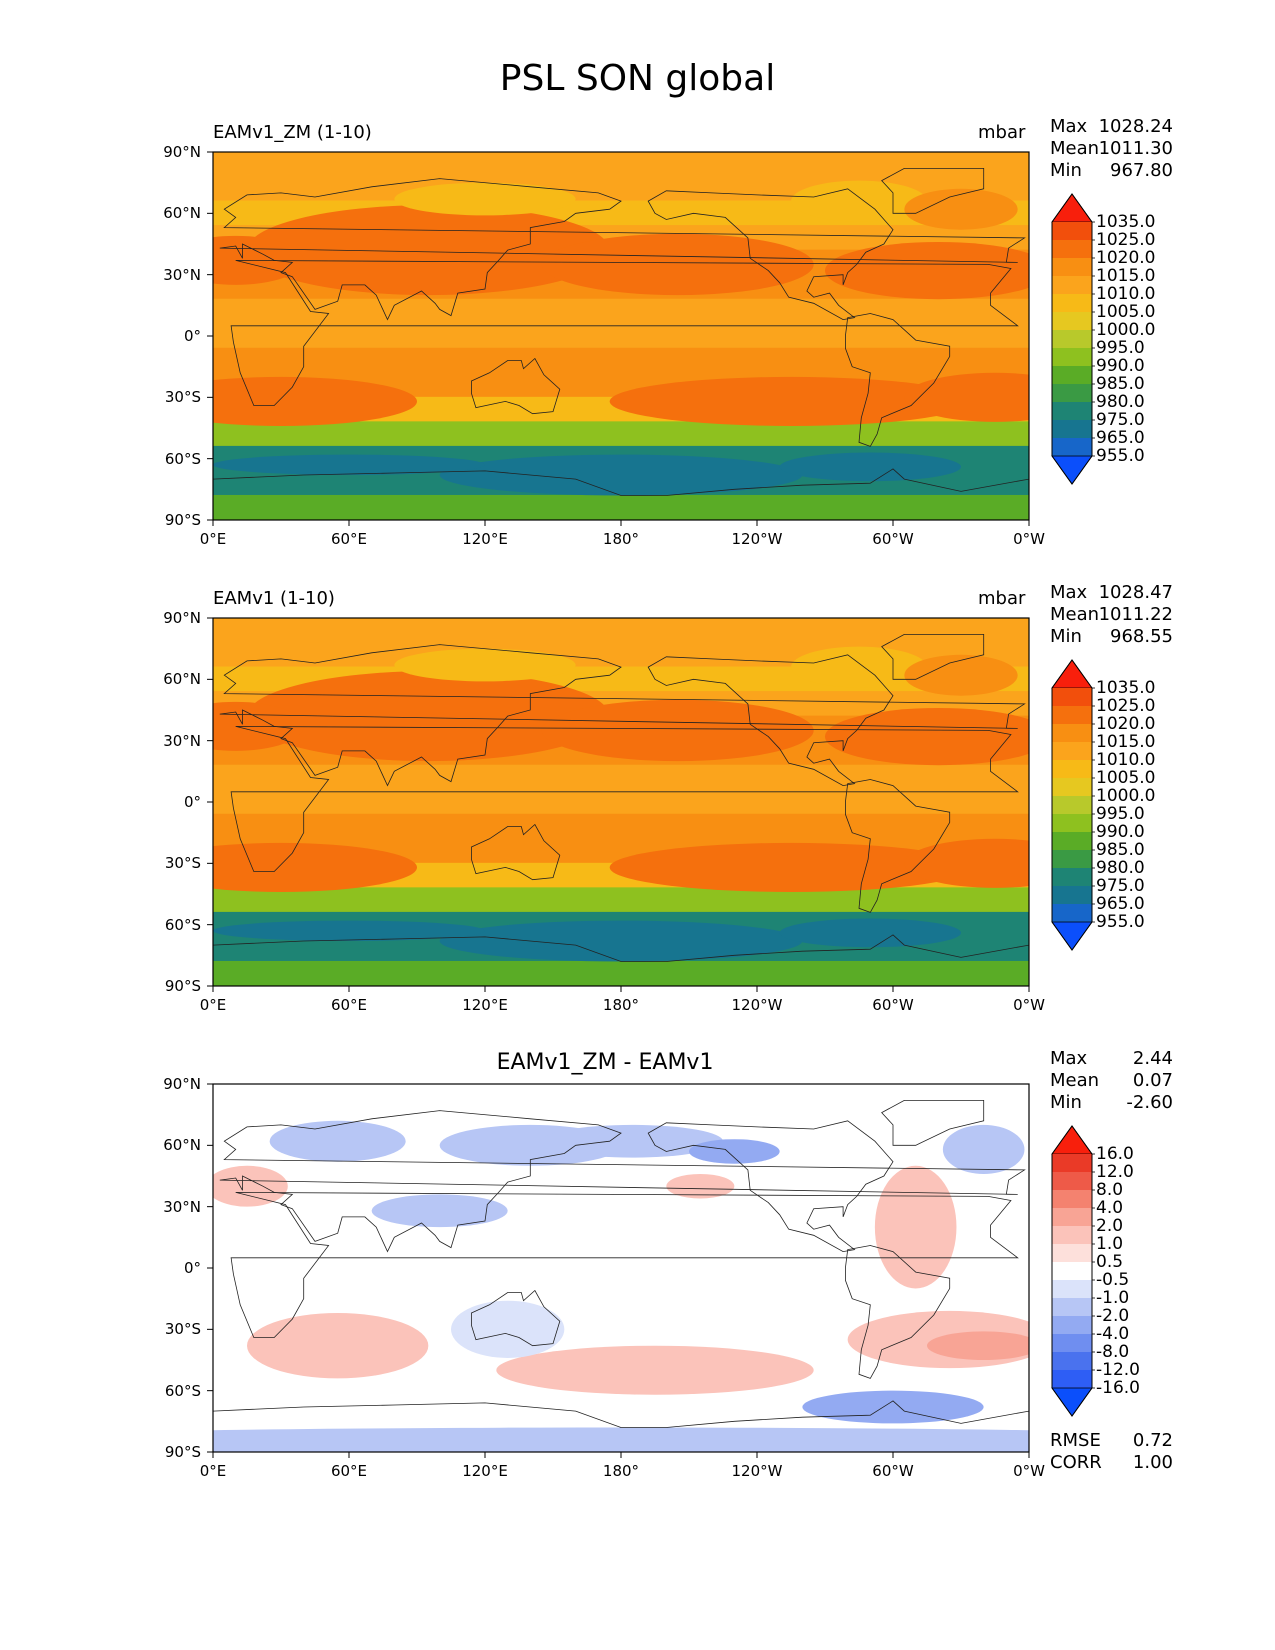 This screenshot has height=1650, width=1275. Describe the element at coordinates (1113, 1280) in the screenshot. I see `colorbar-tick-label: -0.5` at that location.